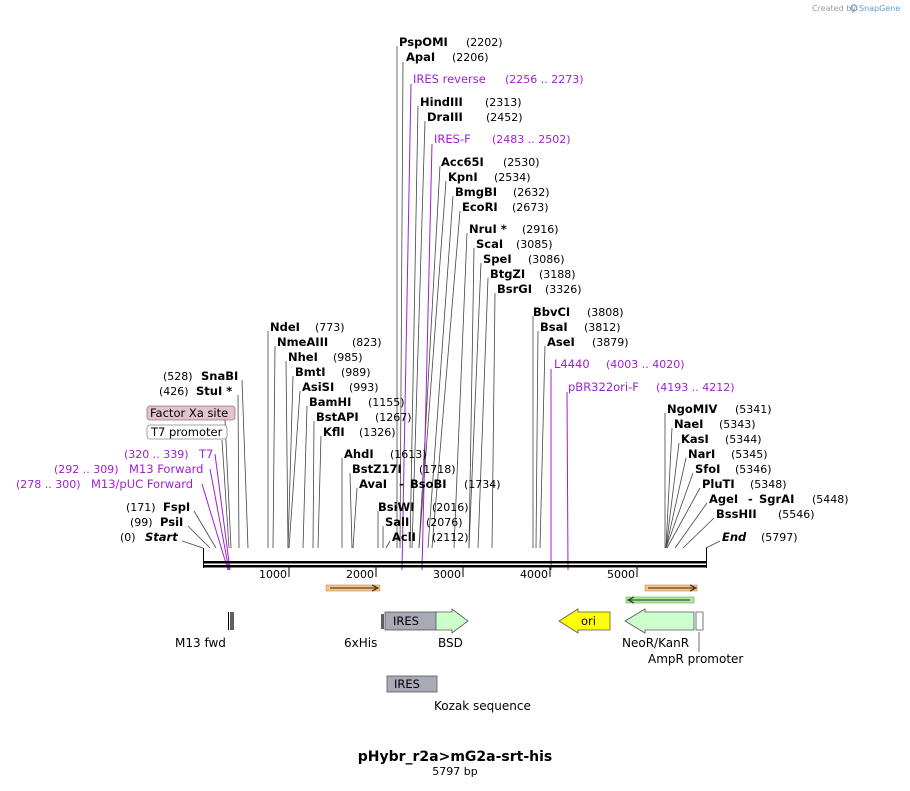 The height and width of the screenshot is (791, 910). I want to click on enzyme-position: (3879), so click(610, 342).